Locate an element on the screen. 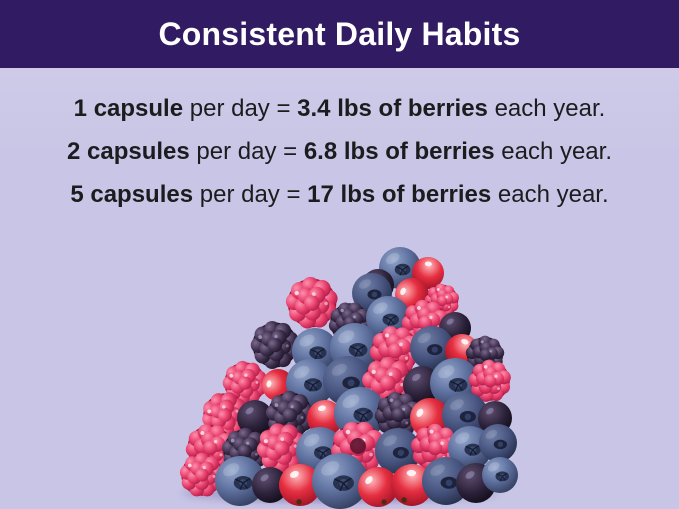  mid-3: per day = is located at coordinates (250, 194).